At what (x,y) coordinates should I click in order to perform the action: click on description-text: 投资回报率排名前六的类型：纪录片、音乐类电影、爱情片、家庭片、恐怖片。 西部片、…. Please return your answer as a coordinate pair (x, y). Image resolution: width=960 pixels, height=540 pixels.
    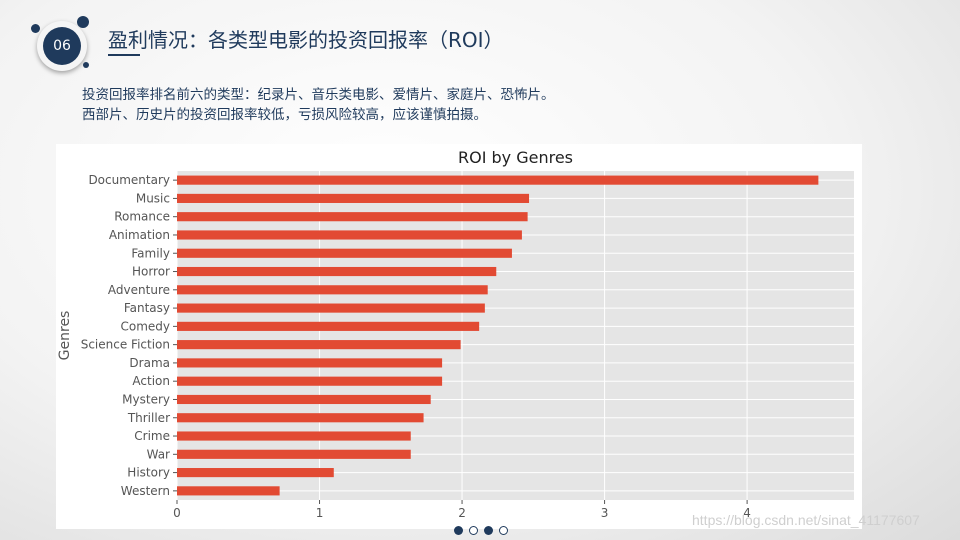
    Looking at the image, I should click on (318, 105).